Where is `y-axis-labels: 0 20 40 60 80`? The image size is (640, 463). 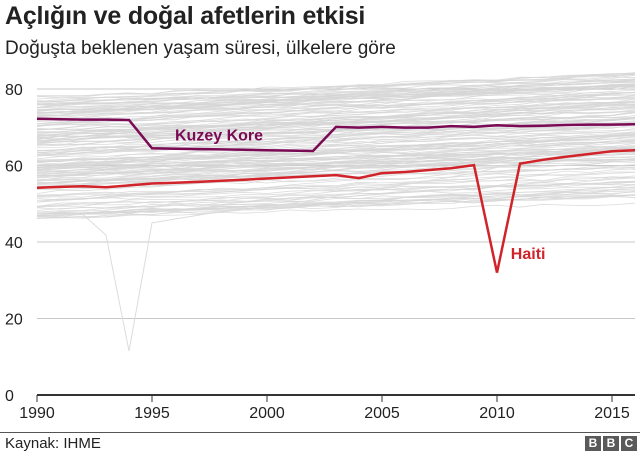
y-axis-labels: 0 20 40 60 80 is located at coordinates (14, 243).